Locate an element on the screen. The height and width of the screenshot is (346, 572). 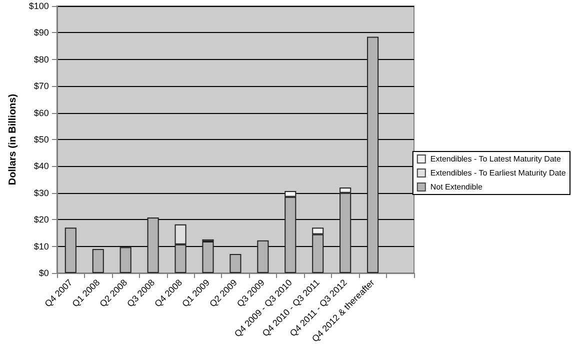
y-tick-label: $10 is located at coordinates (41, 246).